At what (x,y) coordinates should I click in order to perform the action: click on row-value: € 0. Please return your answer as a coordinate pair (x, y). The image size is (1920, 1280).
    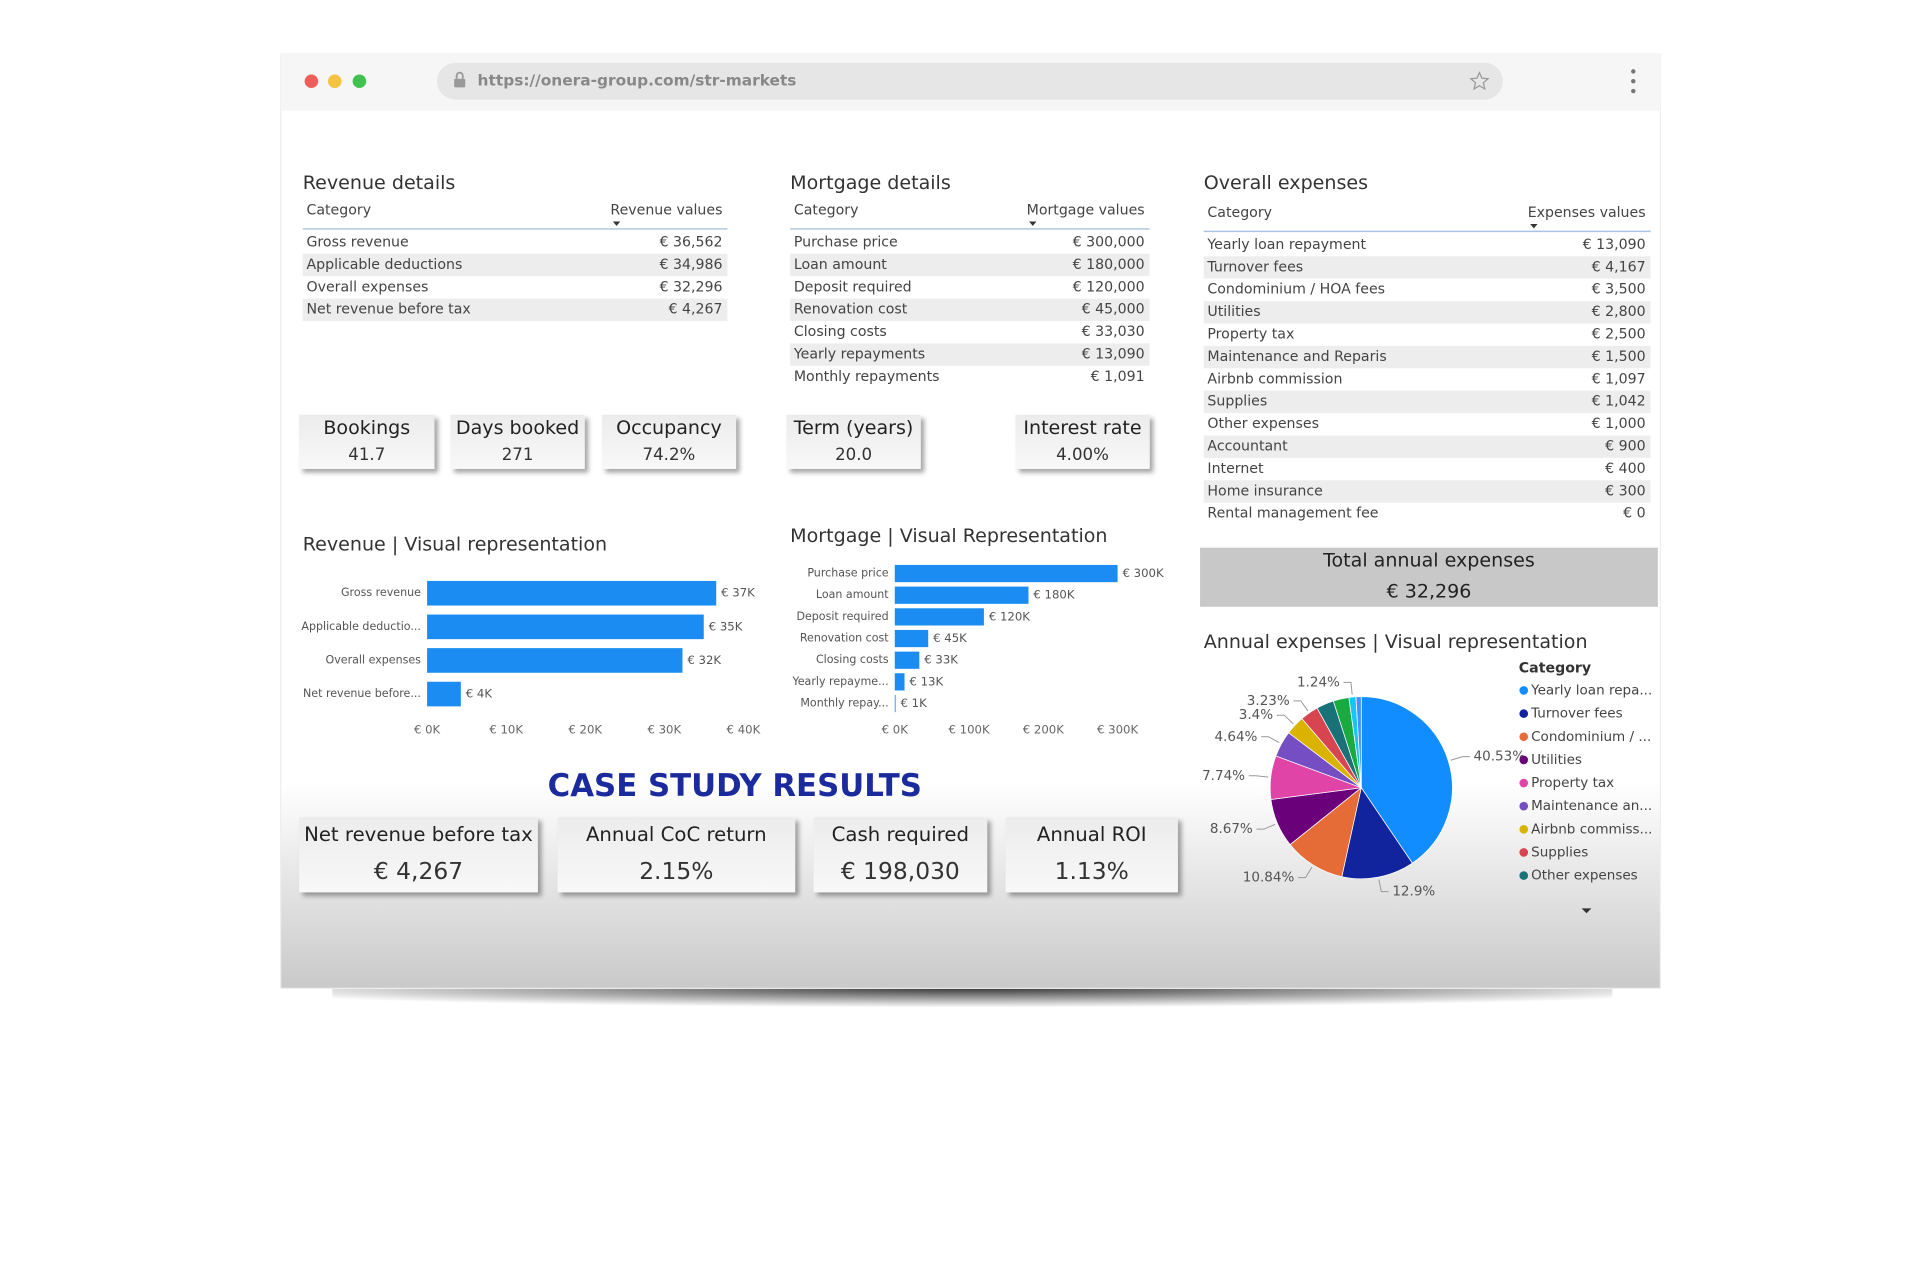
    Looking at the image, I should click on (1634, 514).